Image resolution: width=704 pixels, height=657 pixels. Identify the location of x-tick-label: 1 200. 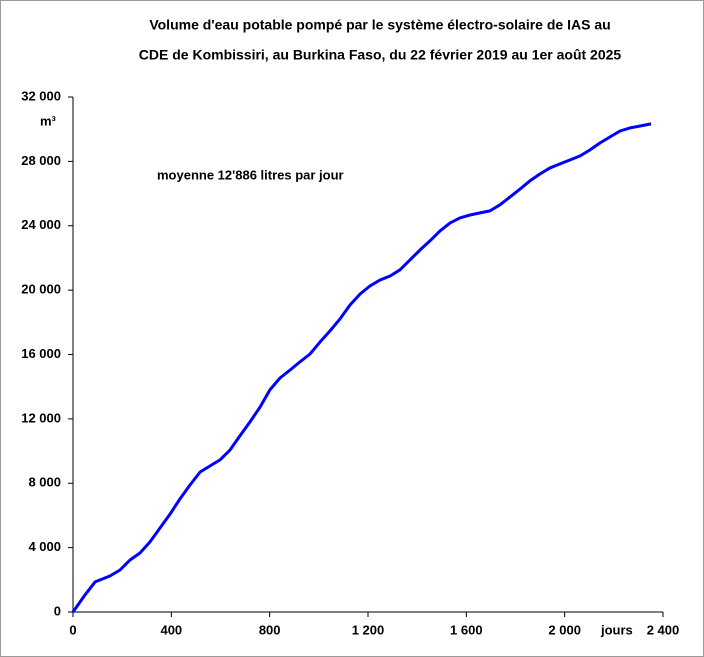
(368, 629).